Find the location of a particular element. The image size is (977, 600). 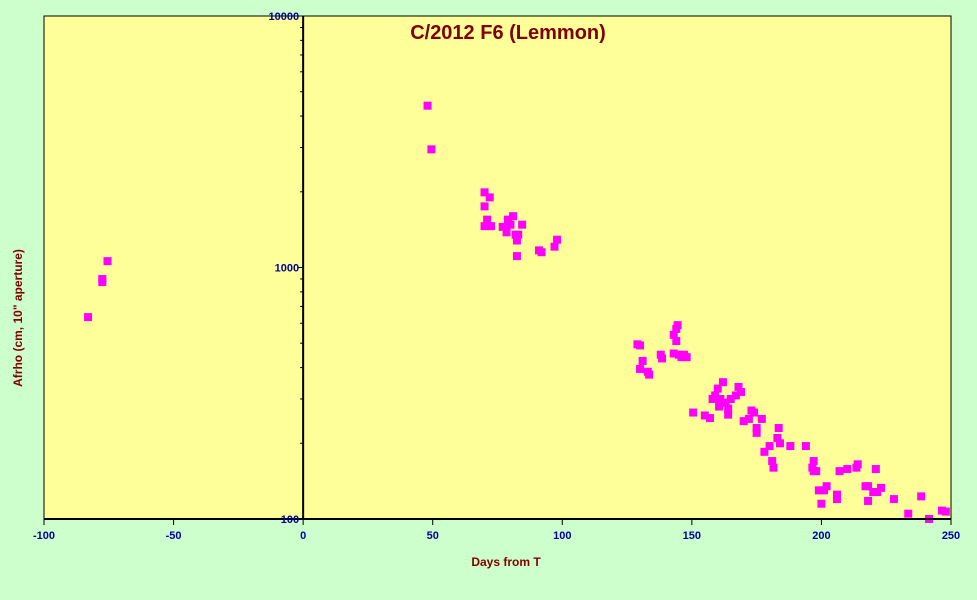

y-tick-label: 100 is located at coordinates (290, 520).